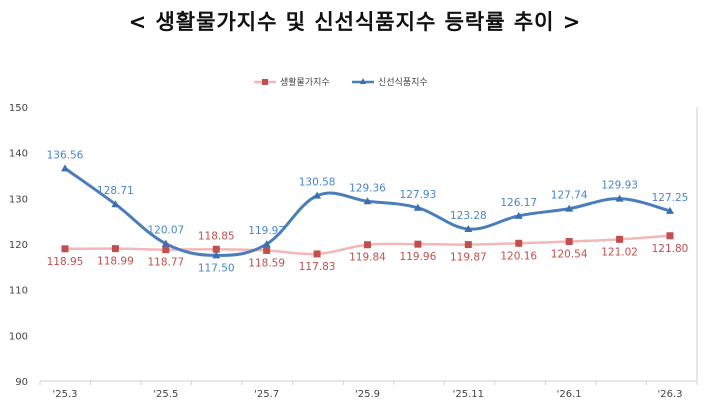  What do you see at coordinates (518, 203) in the screenshot?
I see `data-label: 126.17` at bounding box center [518, 203].